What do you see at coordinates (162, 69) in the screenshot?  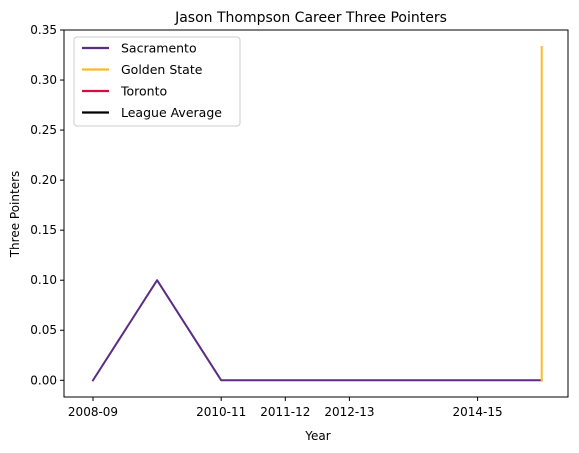 I see `legend-label-golden-state: Golden State` at bounding box center [162, 69].